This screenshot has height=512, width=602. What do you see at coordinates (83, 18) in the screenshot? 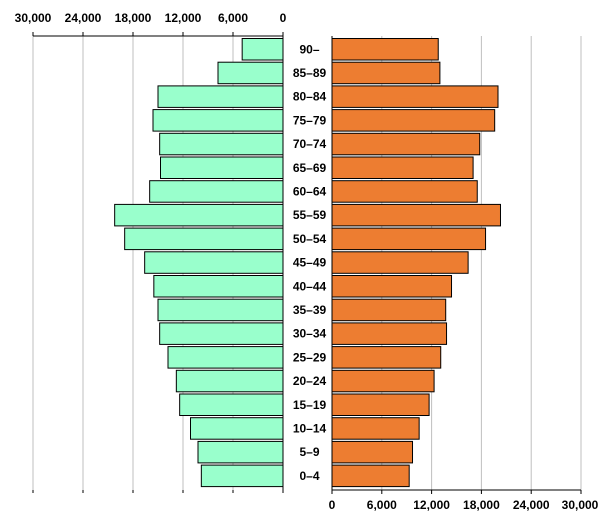
I see `left-tick-label: 24,000` at bounding box center [83, 18].